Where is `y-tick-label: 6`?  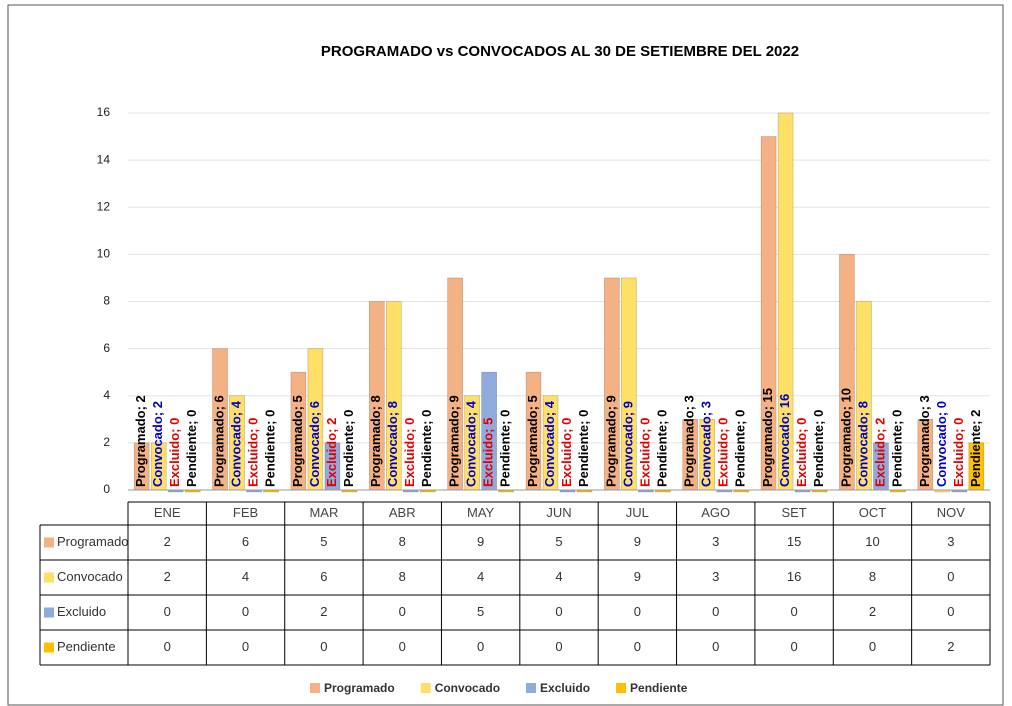
y-tick-label: 6 is located at coordinates (106, 348).